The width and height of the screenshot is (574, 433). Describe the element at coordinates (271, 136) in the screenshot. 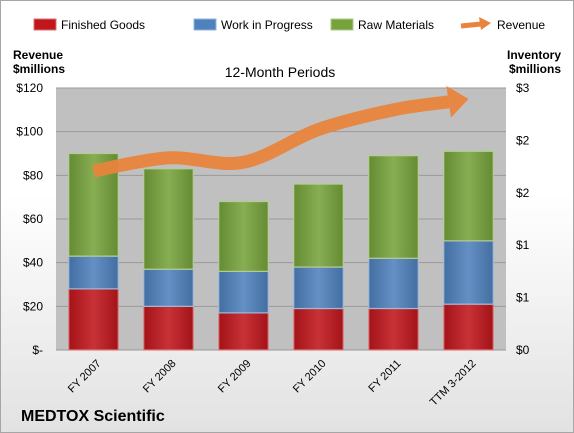

I see `revenue-line` at that location.